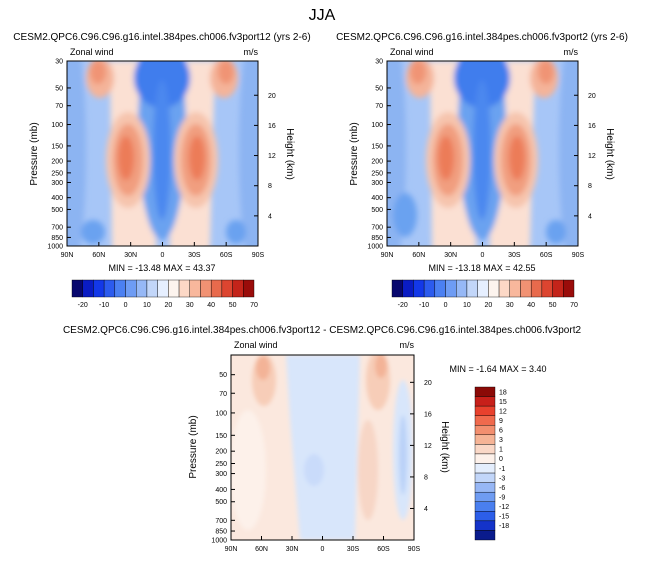  I want to click on panel-3-xtick-label: 30N, so click(292, 549).